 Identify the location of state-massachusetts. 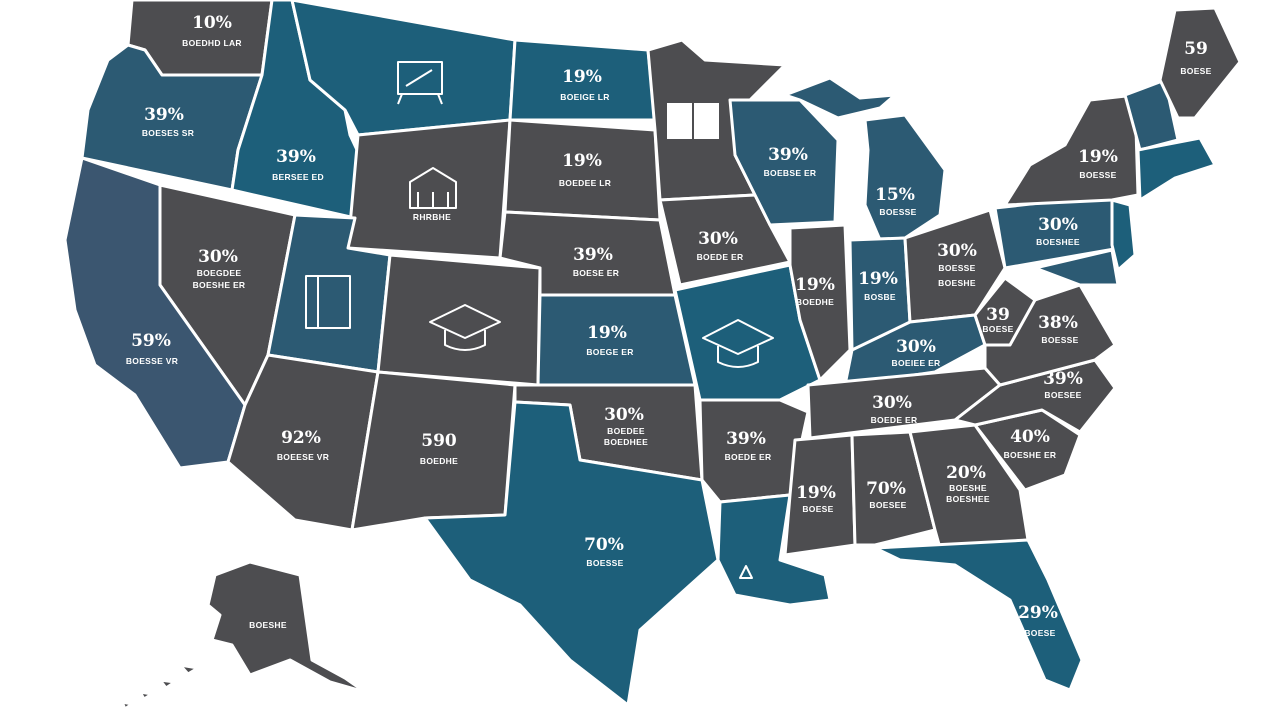
(1176, 169).